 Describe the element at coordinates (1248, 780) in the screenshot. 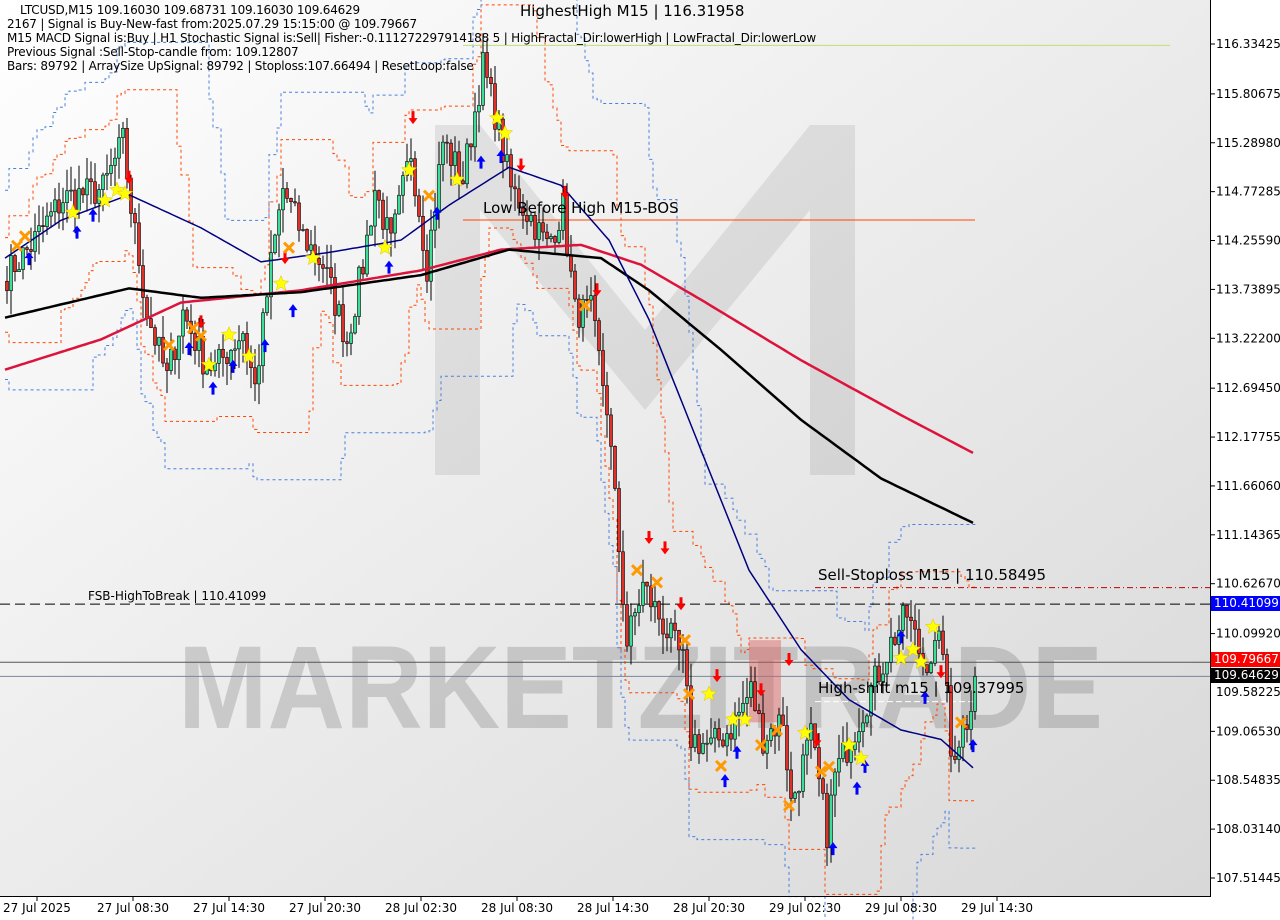

I see `price-tick-label: 108.54835` at that location.